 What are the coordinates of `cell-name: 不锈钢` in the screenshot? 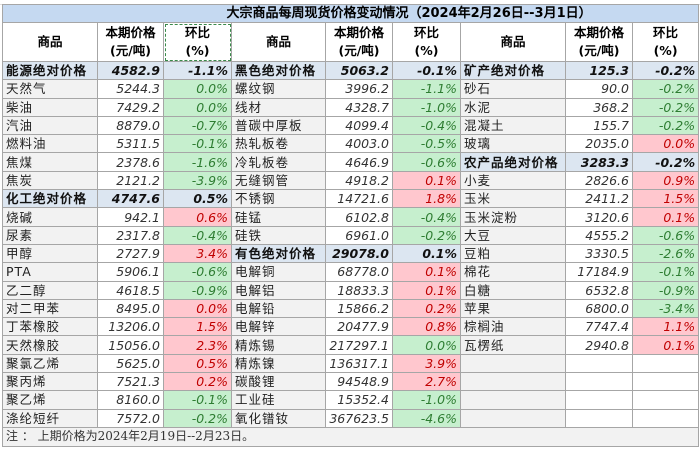 It's located at (278, 199).